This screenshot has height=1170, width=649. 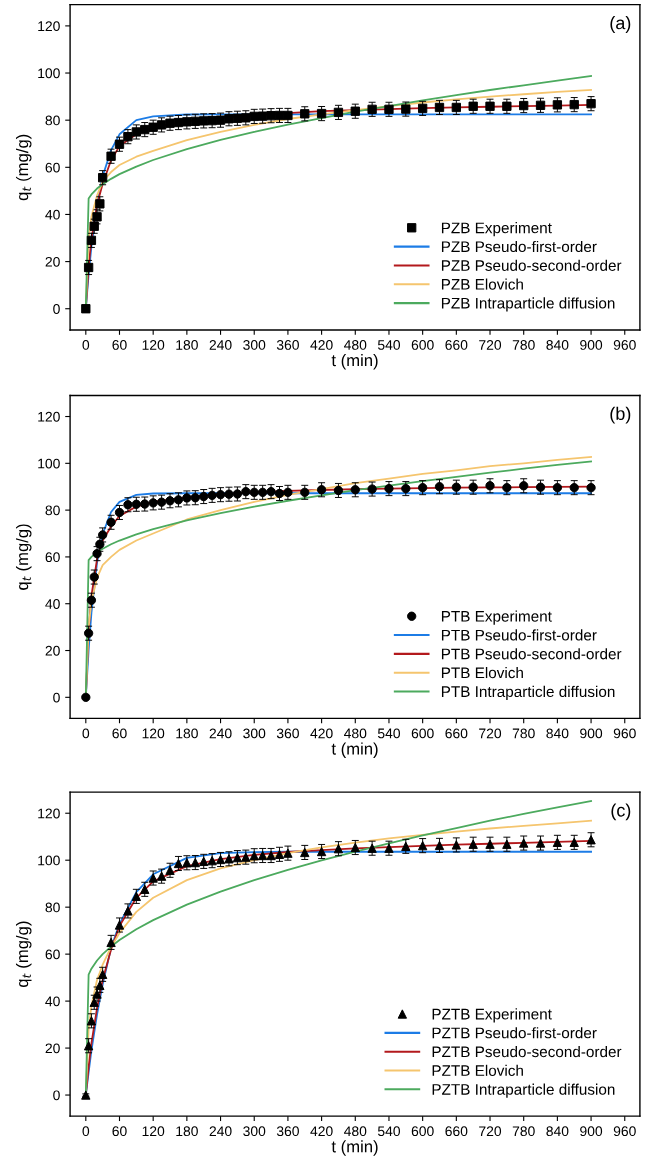 What do you see at coordinates (492, 1015) in the screenshot?
I see `legend-label: PZTB Experiment` at bounding box center [492, 1015].